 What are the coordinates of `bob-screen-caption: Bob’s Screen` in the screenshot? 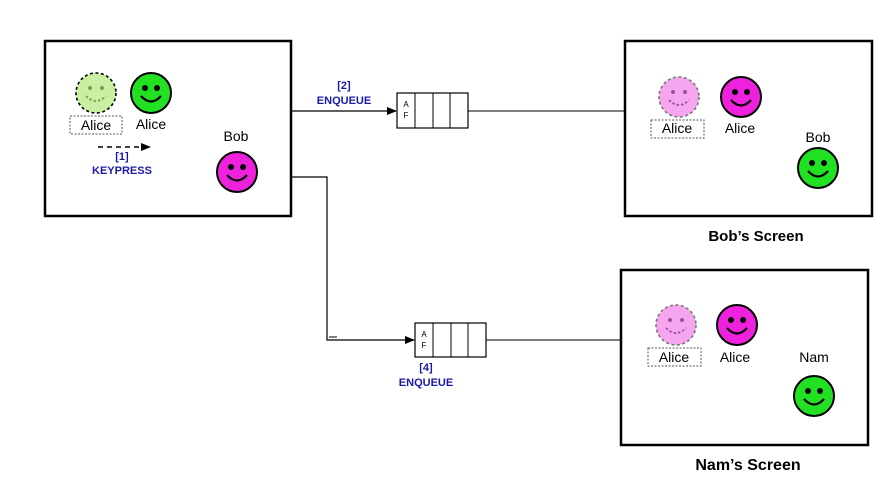 It's located at (755, 236).